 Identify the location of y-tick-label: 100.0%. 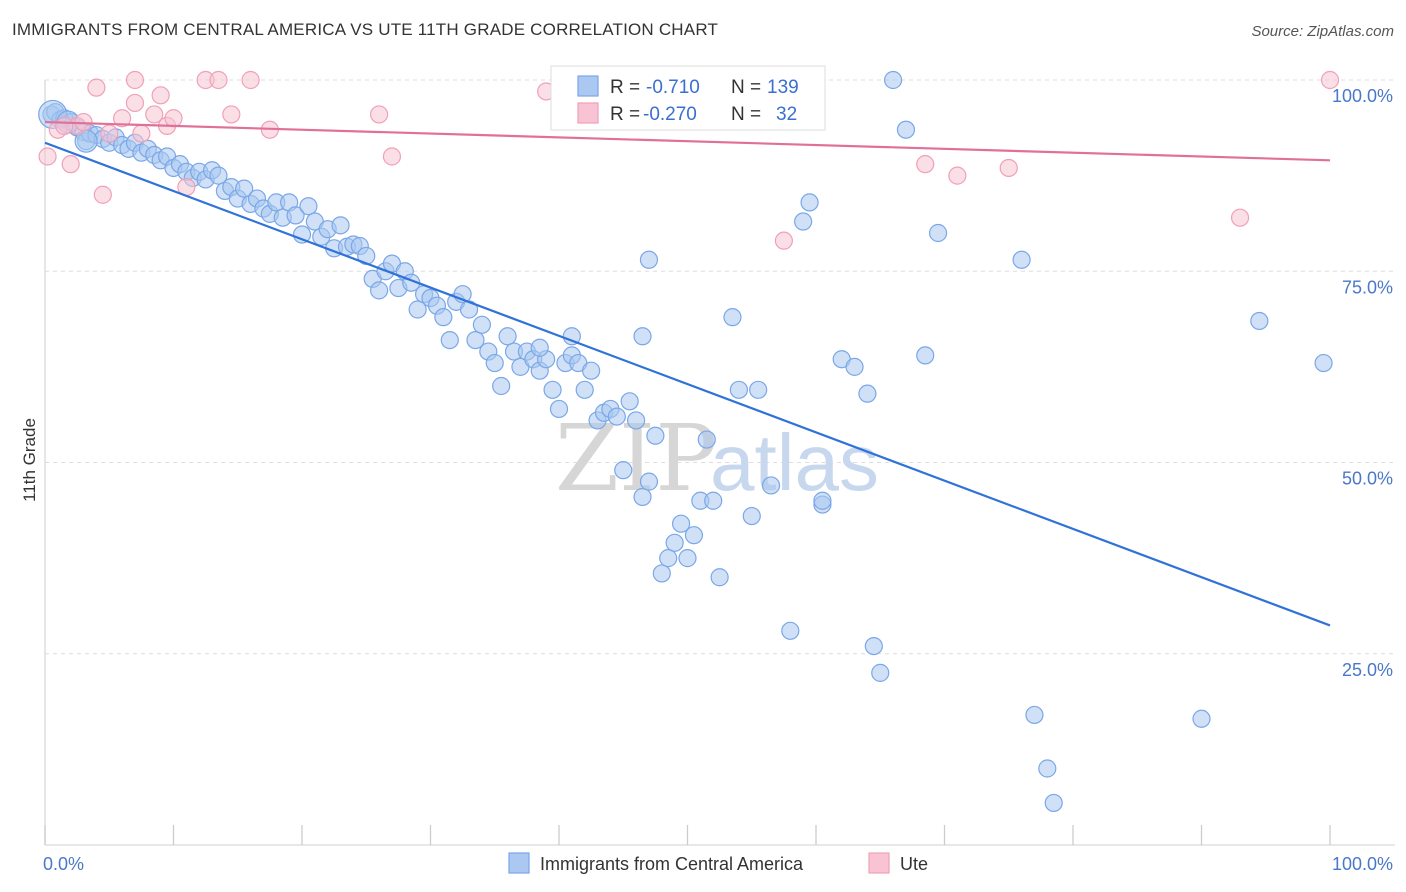
(1362, 96).